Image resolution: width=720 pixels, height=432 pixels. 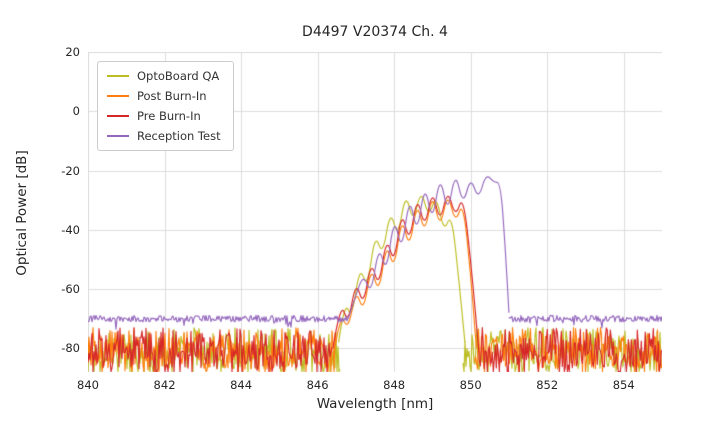 What do you see at coordinates (317, 385) in the screenshot?
I see `x-tick-label: 846` at bounding box center [317, 385].